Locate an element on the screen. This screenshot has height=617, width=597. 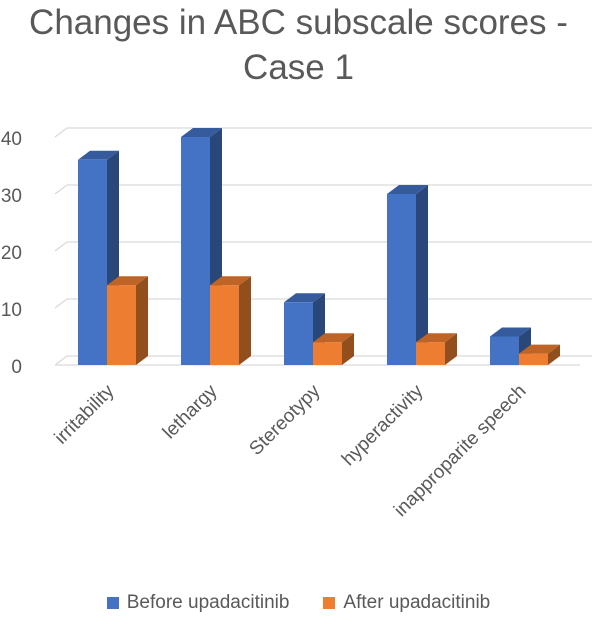
chart-title-line-1: Changes in ABC subscale scores - is located at coordinates (298, 22).